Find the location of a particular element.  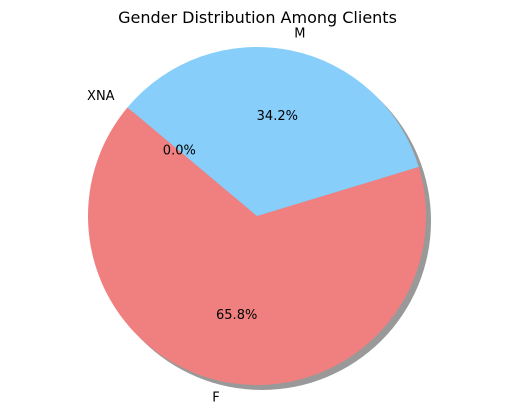

chart-title: Gender Distribution Among Clients is located at coordinates (257, 17).